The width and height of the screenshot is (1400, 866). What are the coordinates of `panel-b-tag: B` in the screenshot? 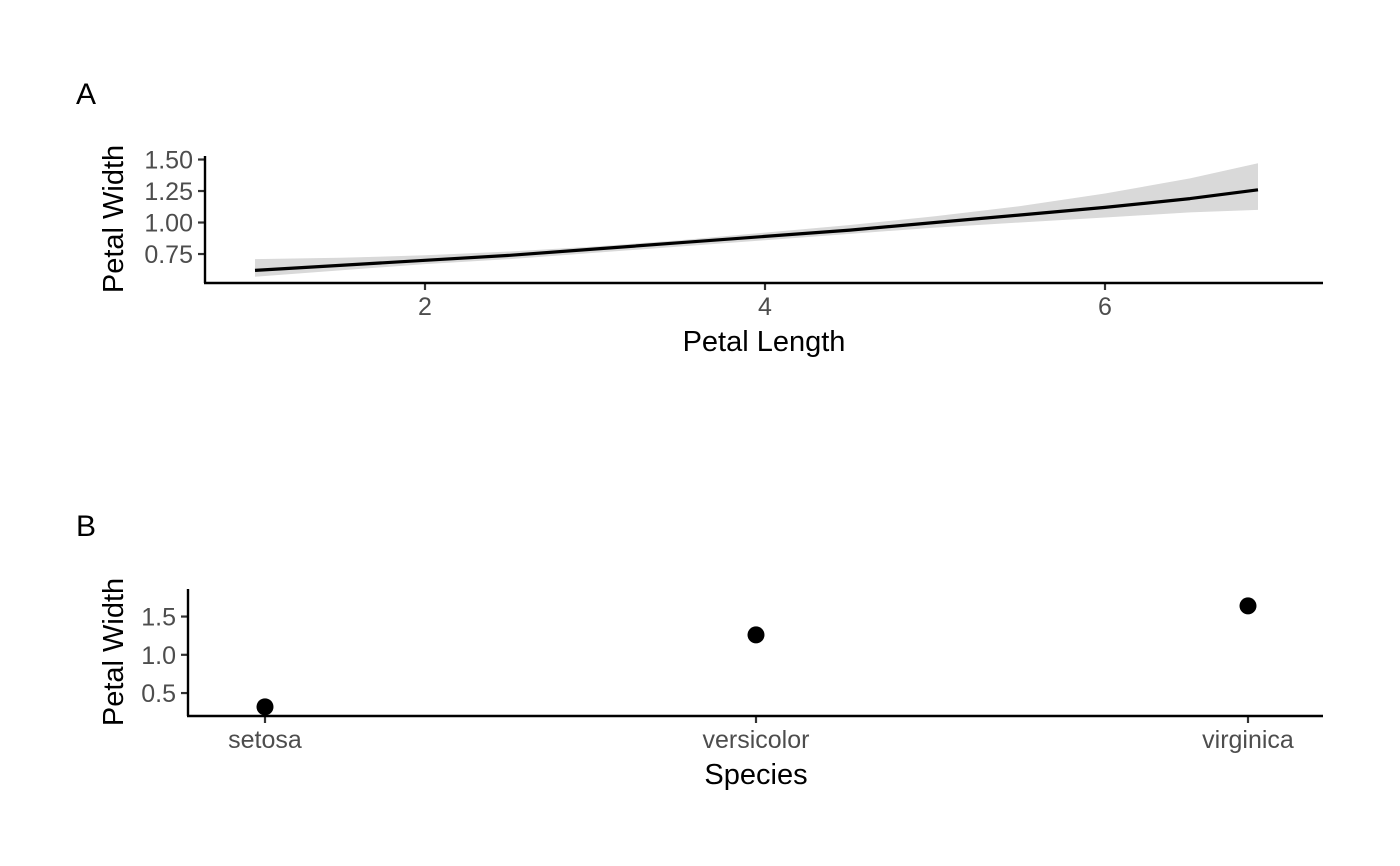 It's located at (86, 526).